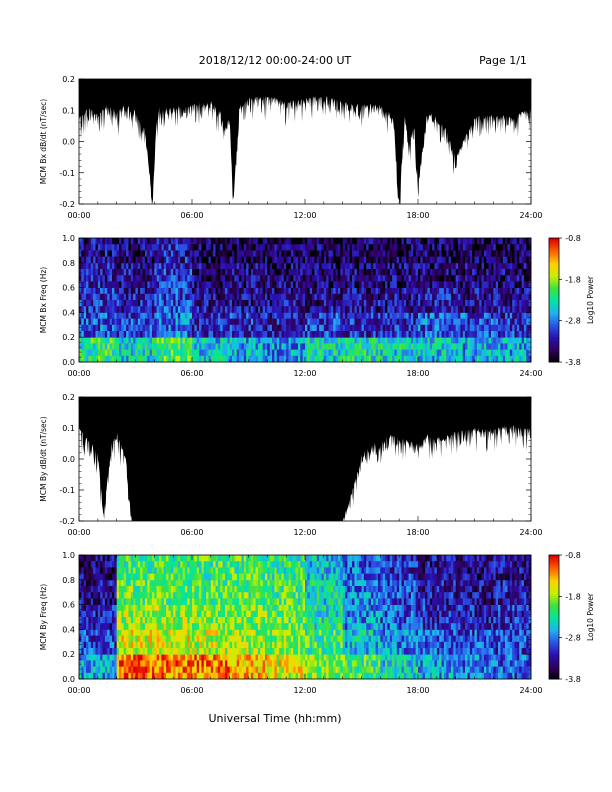  I want to click on y-tick-label: 0.2, so click(68, 337).